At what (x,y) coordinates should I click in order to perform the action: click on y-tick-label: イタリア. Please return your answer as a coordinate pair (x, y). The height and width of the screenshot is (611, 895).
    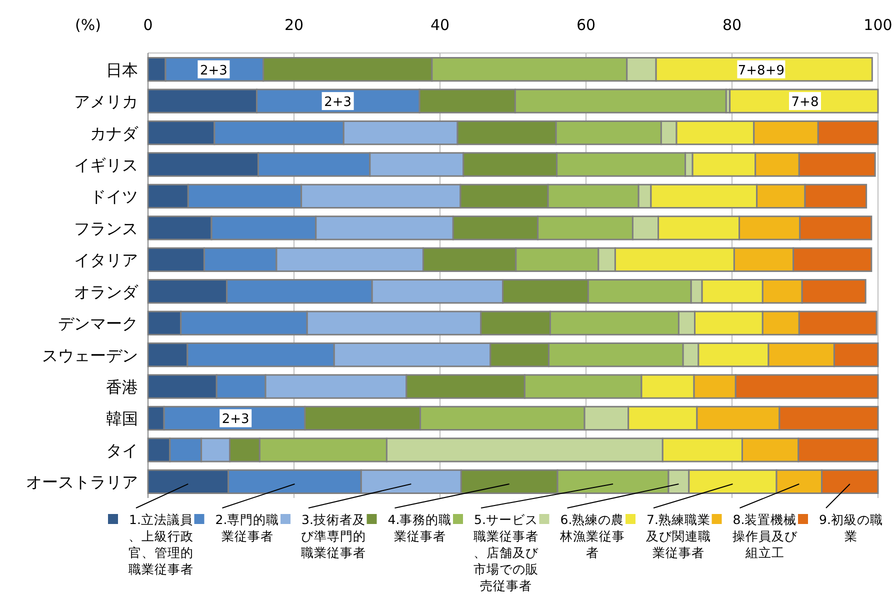
    Looking at the image, I should click on (106, 260).